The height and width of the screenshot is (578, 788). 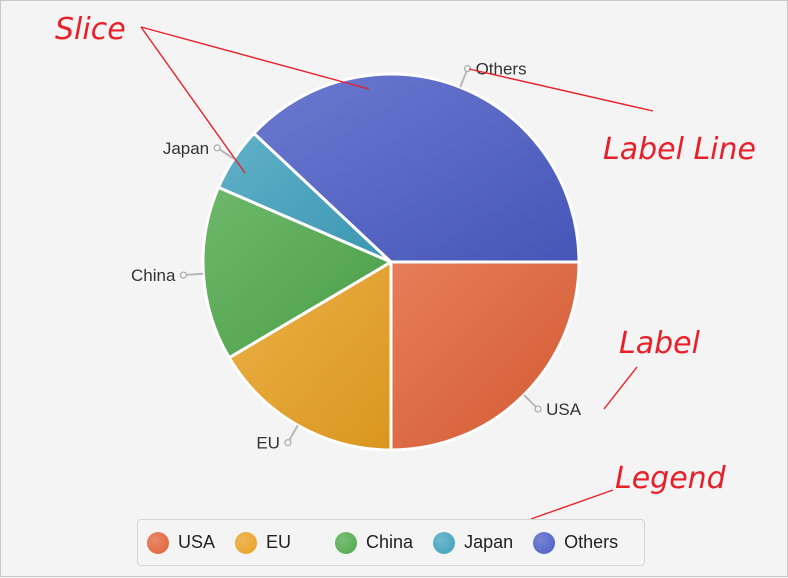 I want to click on annotation-legend: Legend, so click(x=671, y=478).